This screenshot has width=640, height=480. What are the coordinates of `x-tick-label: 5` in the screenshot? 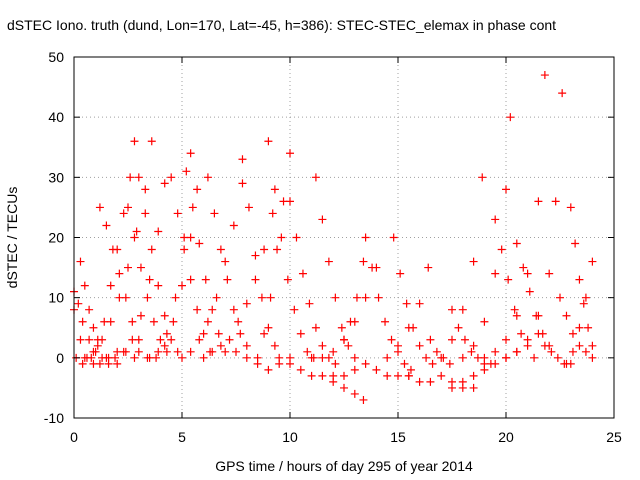 It's located at (182, 437).